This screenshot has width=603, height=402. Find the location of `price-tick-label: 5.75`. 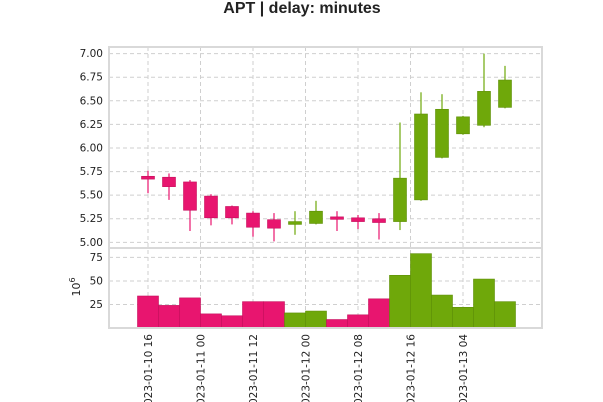

price-tick-label: 5.75 is located at coordinates (91, 172).